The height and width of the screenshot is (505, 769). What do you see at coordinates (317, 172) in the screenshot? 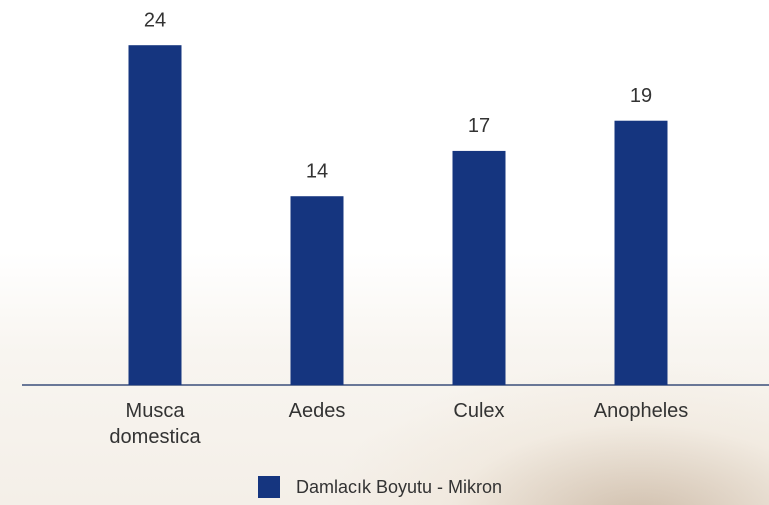
I see `value-label: 14` at bounding box center [317, 172].